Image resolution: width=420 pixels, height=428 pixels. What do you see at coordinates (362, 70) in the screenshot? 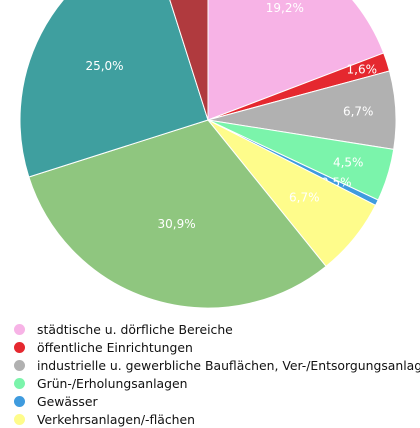
I see `slice-label: 1,6%` at bounding box center [362, 70].